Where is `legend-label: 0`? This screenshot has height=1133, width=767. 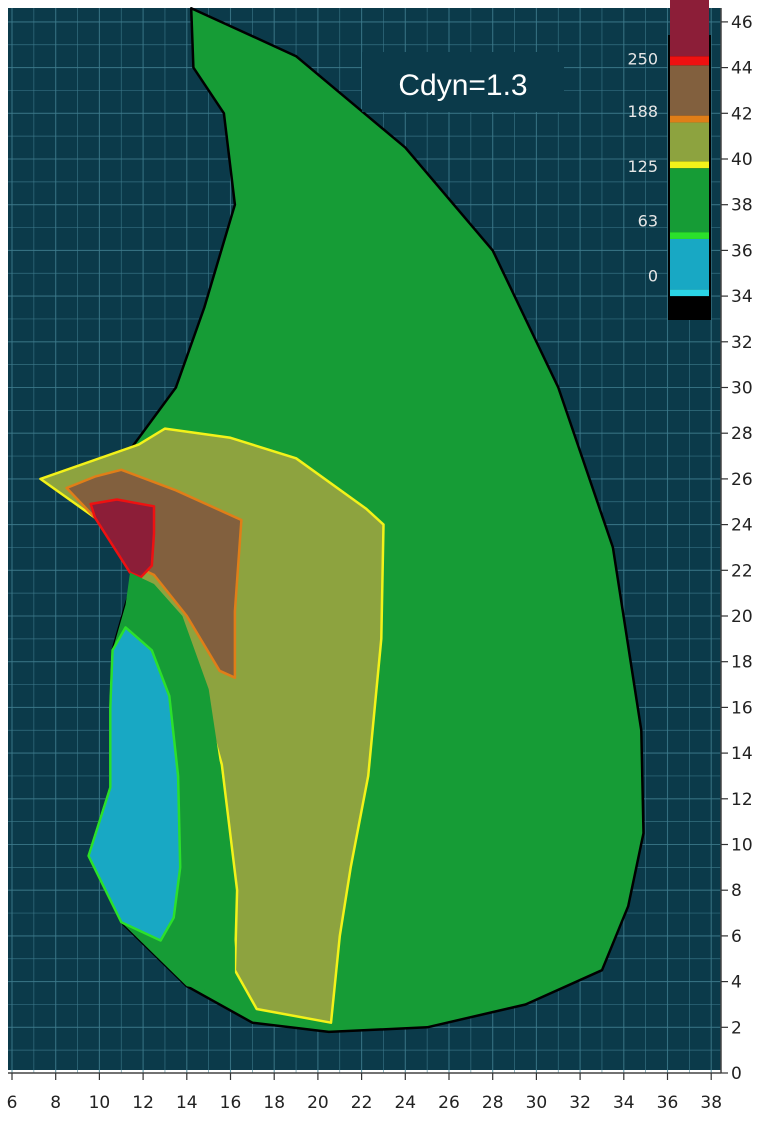 legend-label: 0 is located at coordinates (653, 276).